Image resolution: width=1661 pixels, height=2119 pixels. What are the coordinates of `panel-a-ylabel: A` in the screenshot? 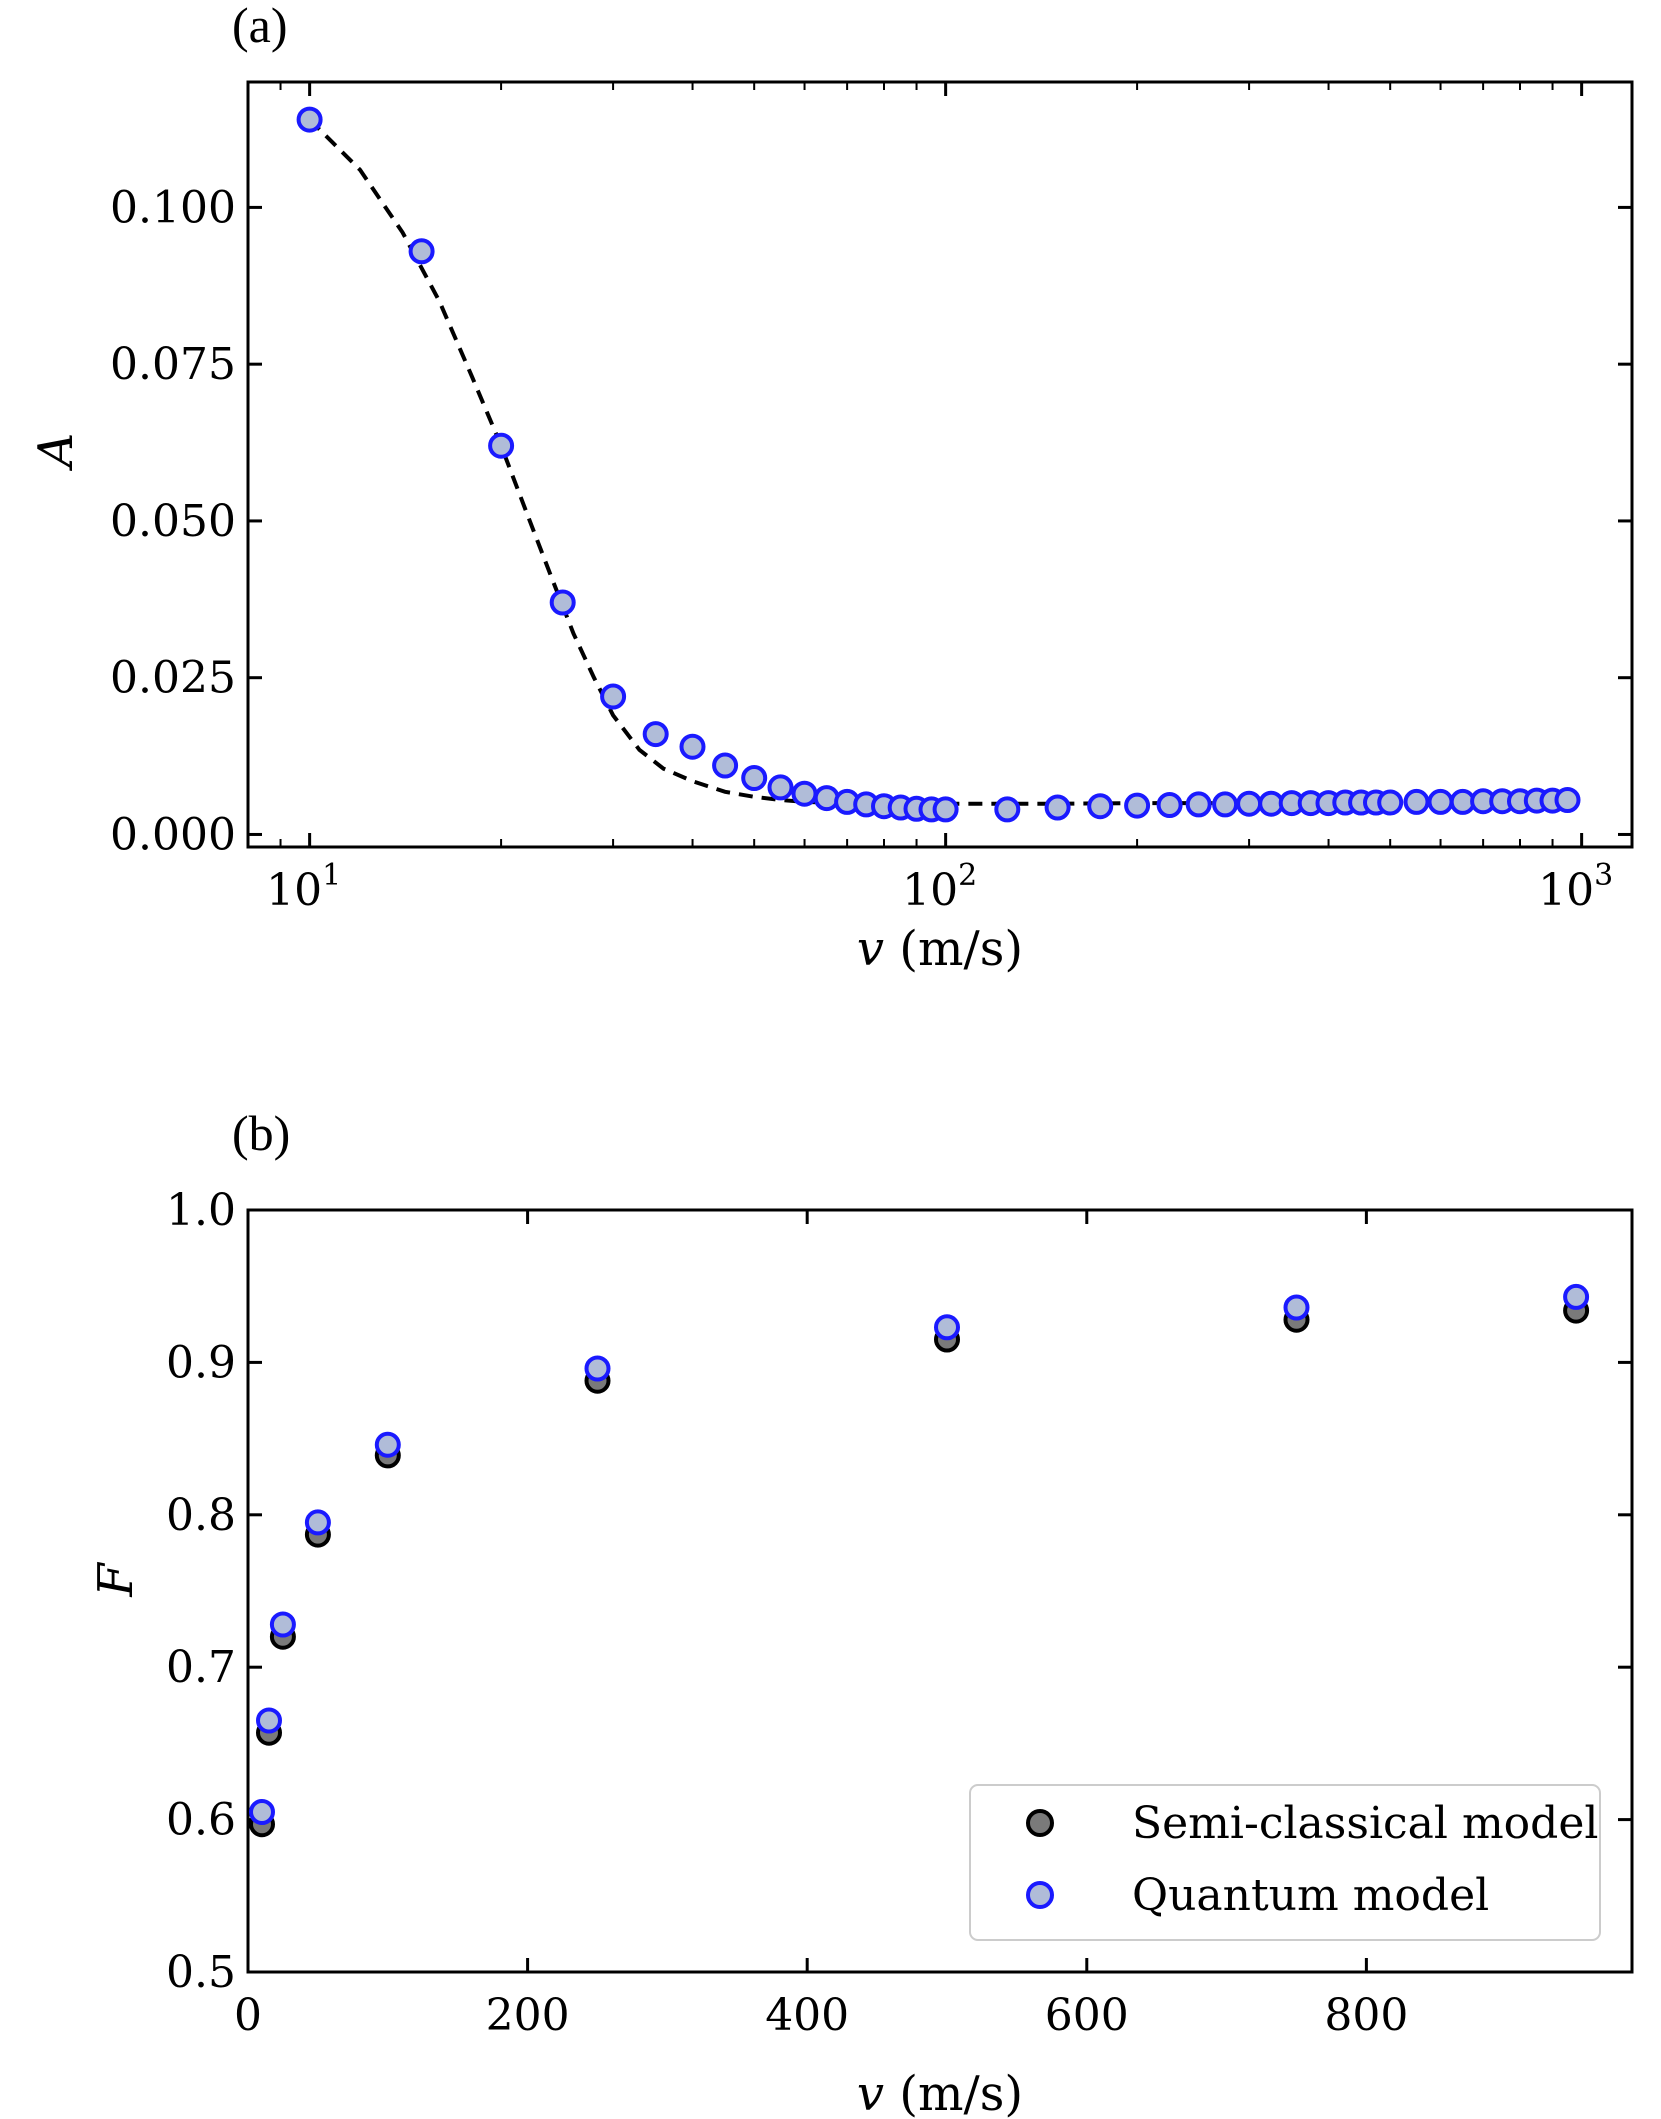 It's located at (56, 452).